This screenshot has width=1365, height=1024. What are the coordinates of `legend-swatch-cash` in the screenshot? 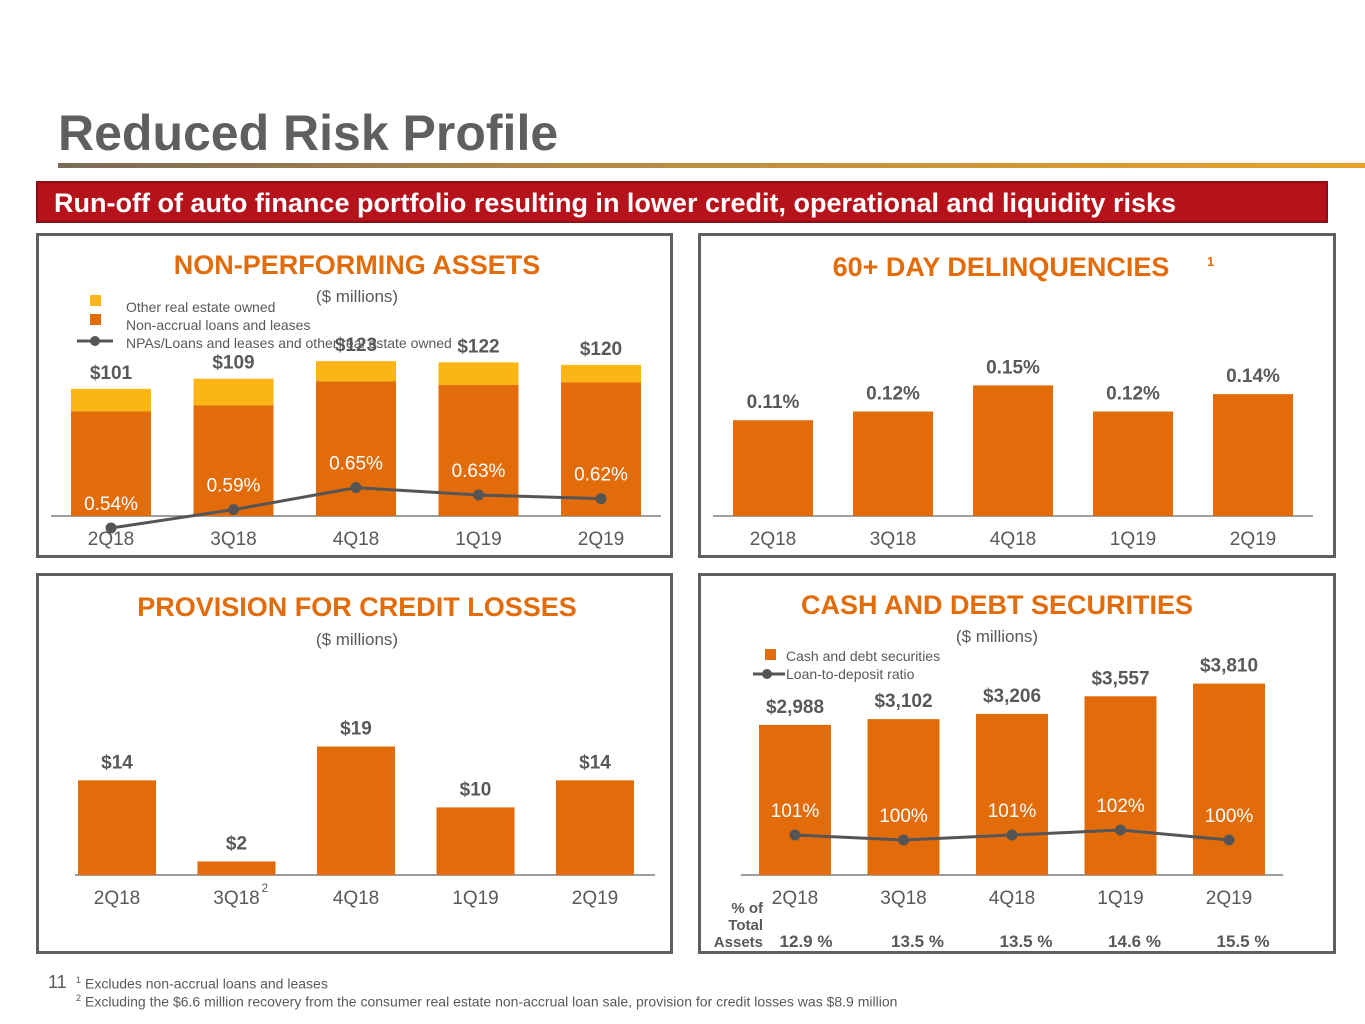 It's located at (770, 654).